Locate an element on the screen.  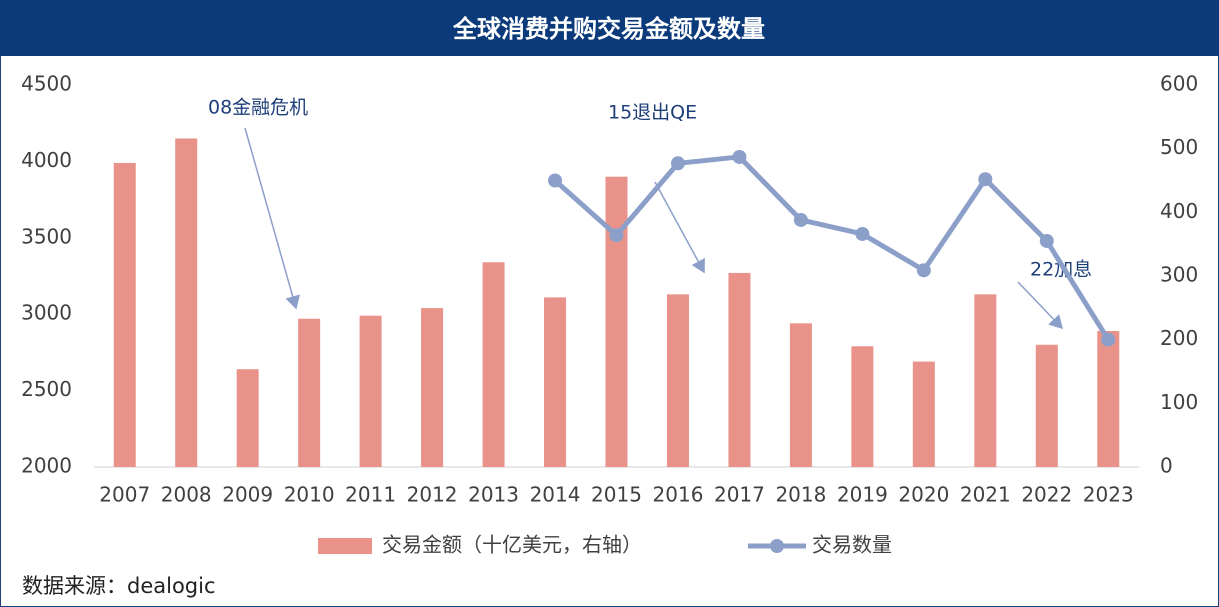
x-tick-label: 2012 is located at coordinates (432, 495).